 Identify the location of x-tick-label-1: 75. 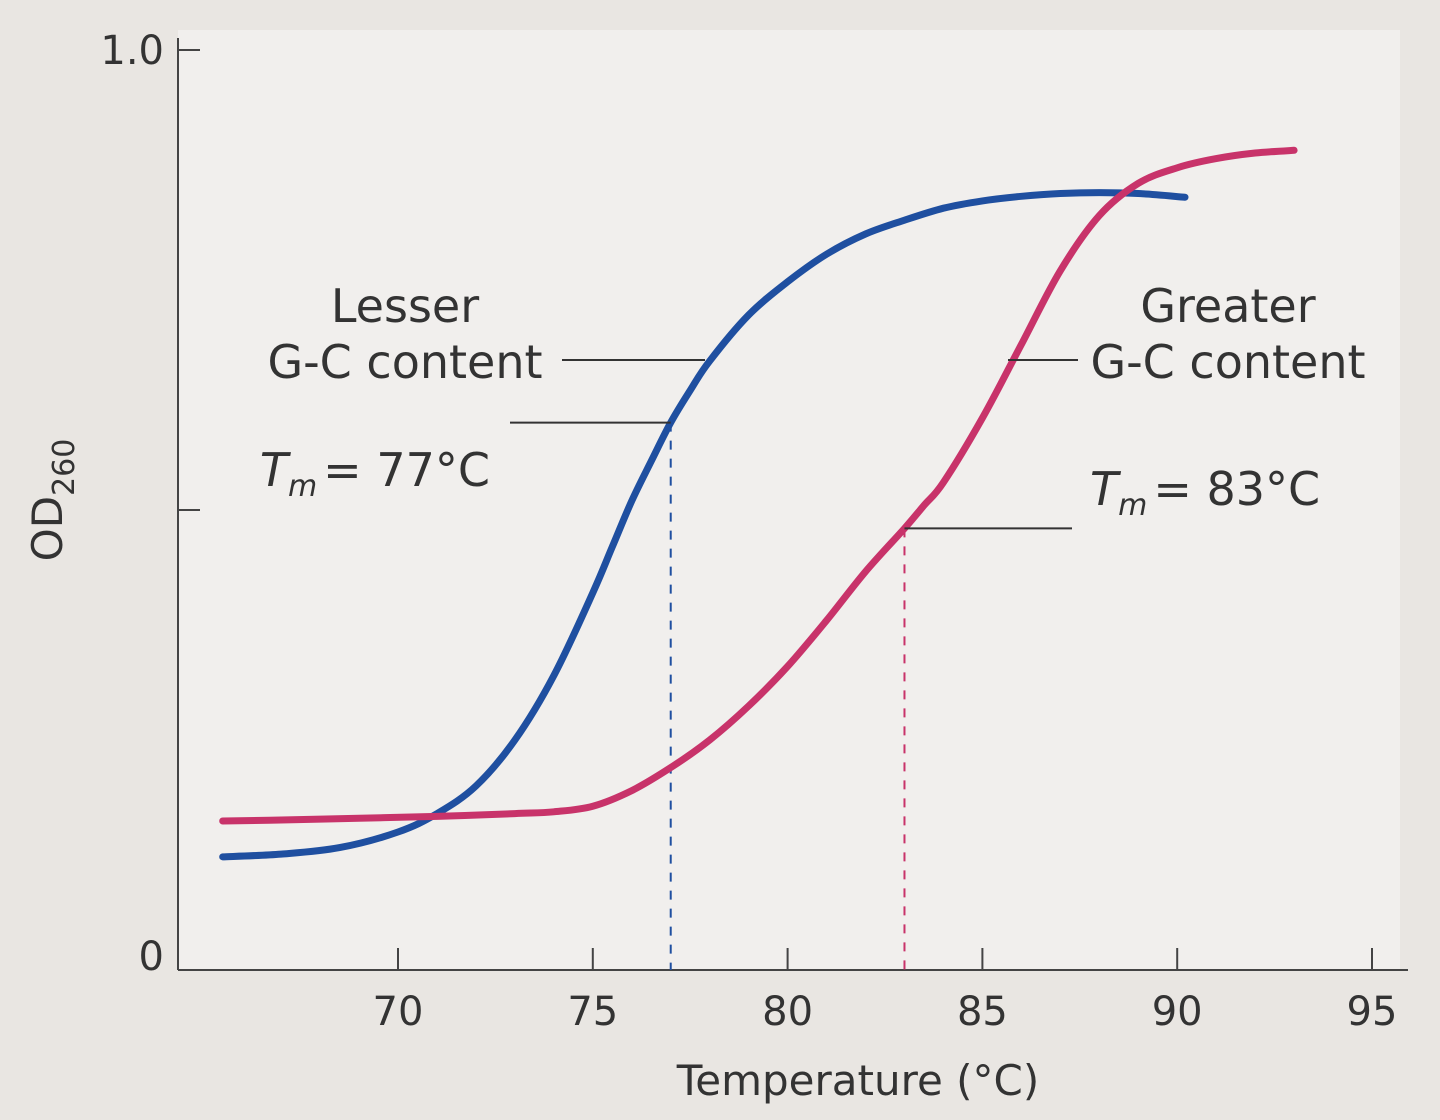
(592, 1012).